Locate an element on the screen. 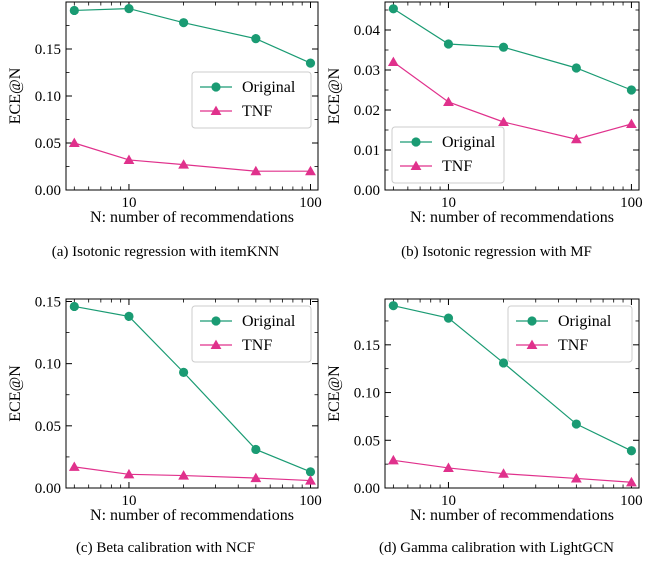 The image size is (662, 570). caption-c: (c) Beta calibration with NCF is located at coordinates (165, 548).